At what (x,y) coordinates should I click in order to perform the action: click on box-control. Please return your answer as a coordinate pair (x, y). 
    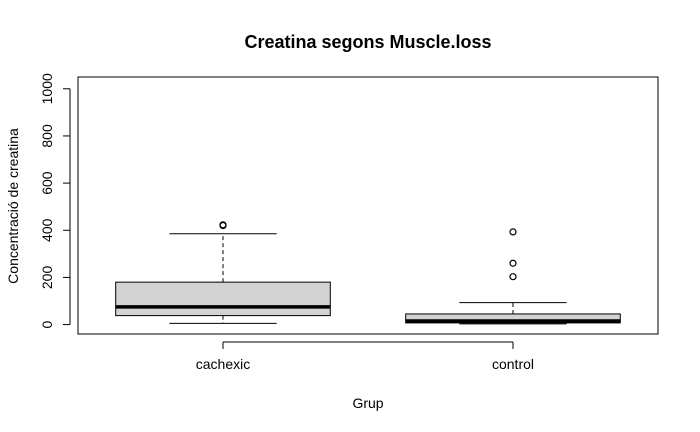
    Looking at the image, I should click on (513, 276).